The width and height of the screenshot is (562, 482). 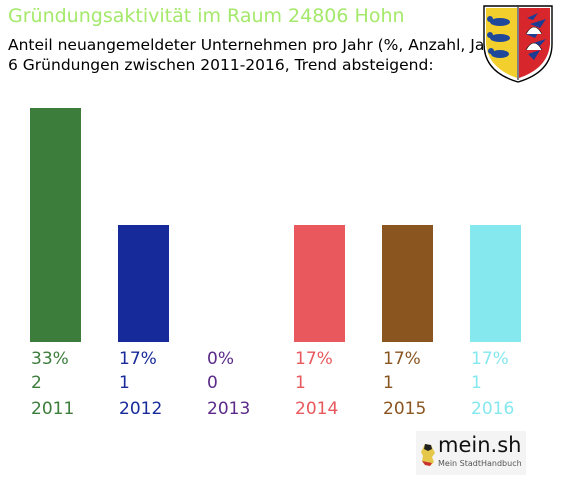 I want to click on year-label-2014: 2014, so click(x=316, y=409).